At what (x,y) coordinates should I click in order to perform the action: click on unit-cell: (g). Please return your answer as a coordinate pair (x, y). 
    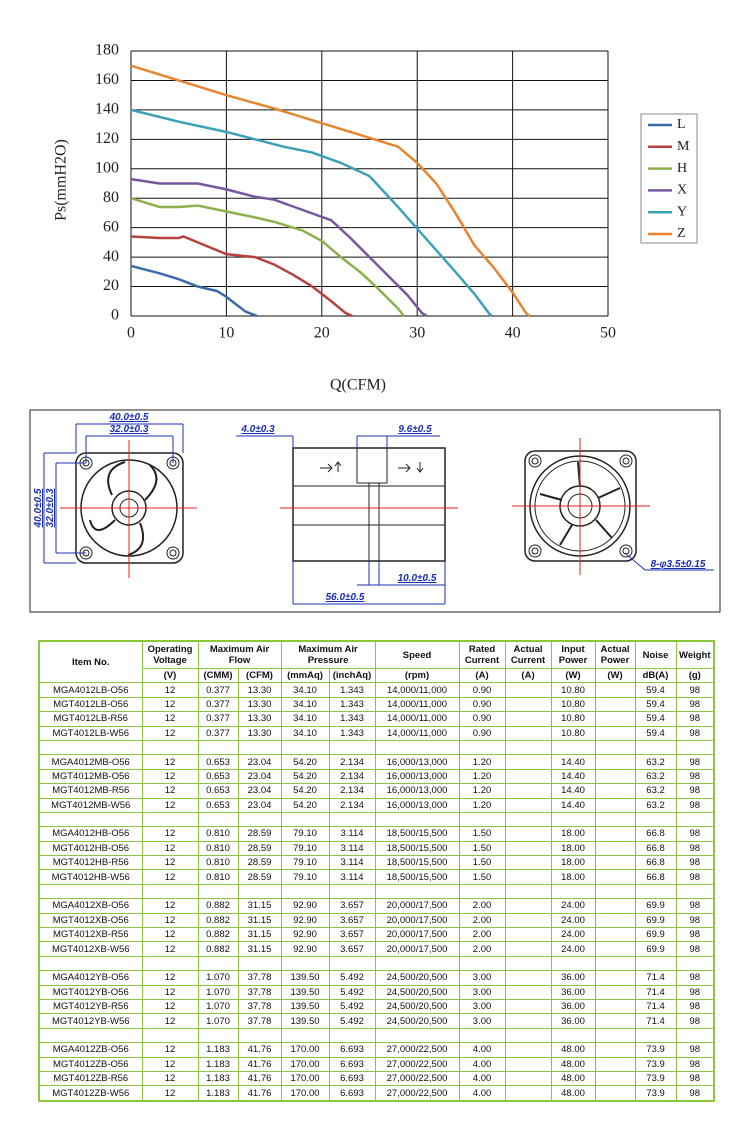
    Looking at the image, I should click on (695, 675).